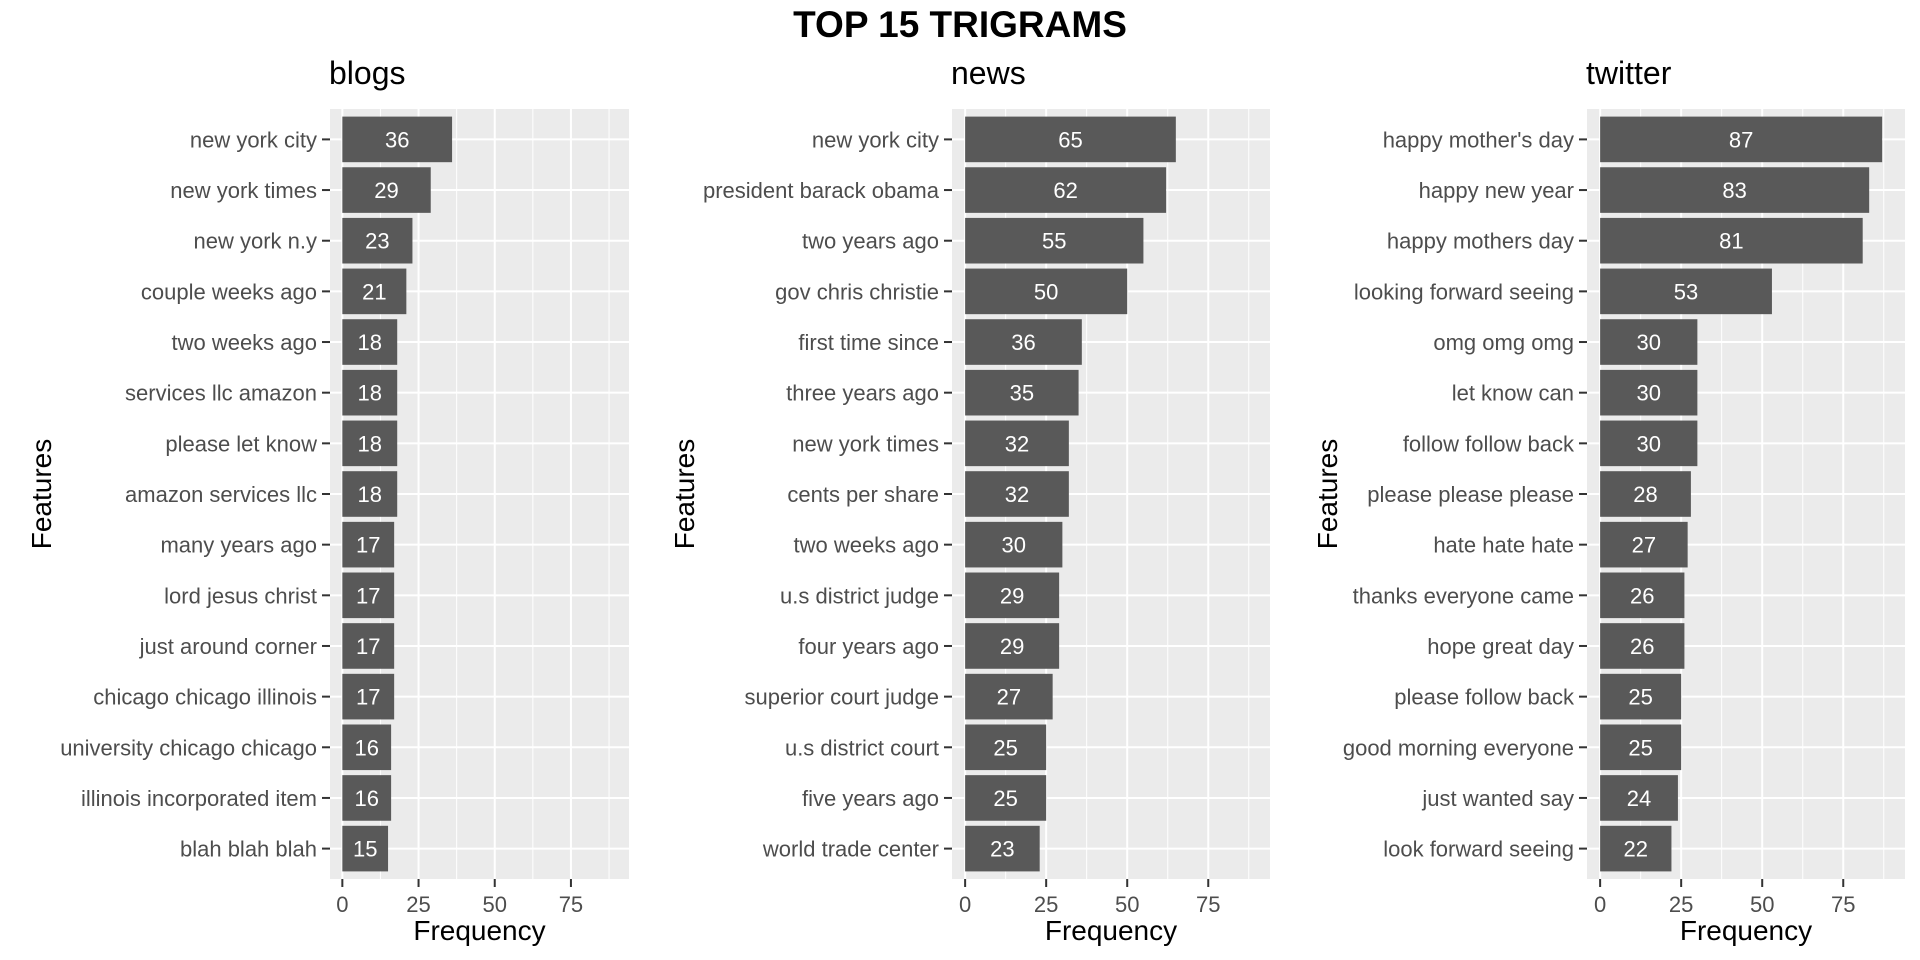 This screenshot has height=960, width=1920. Describe the element at coordinates (1054, 241) in the screenshot. I see `bar-value-label: 55` at that location.